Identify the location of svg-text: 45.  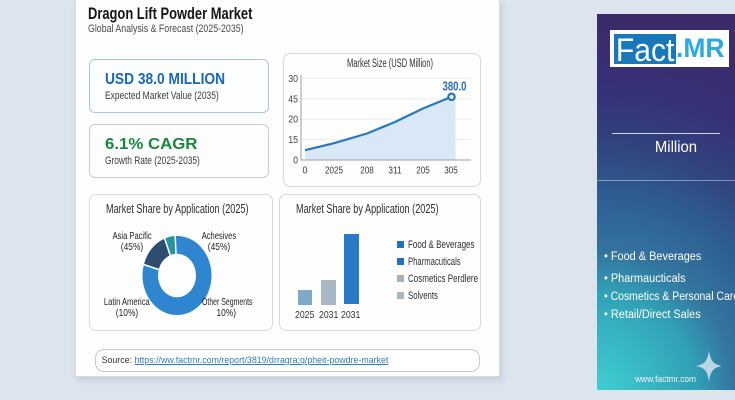
(293, 99).